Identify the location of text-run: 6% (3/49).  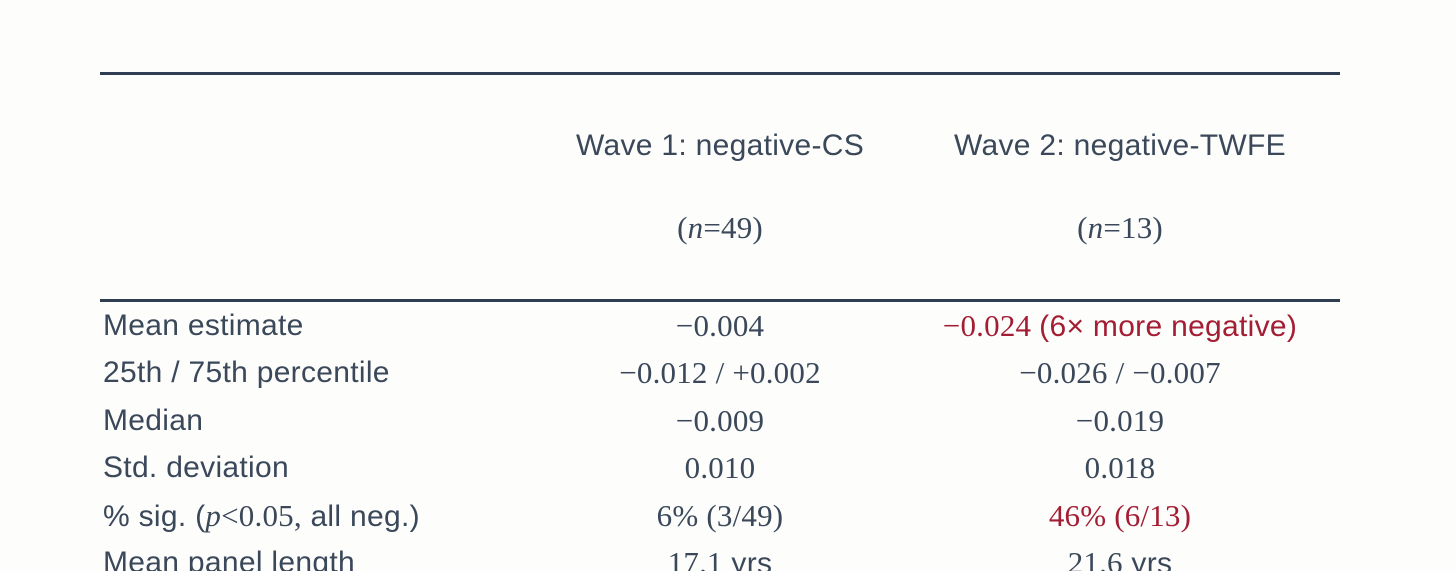
(720, 515).